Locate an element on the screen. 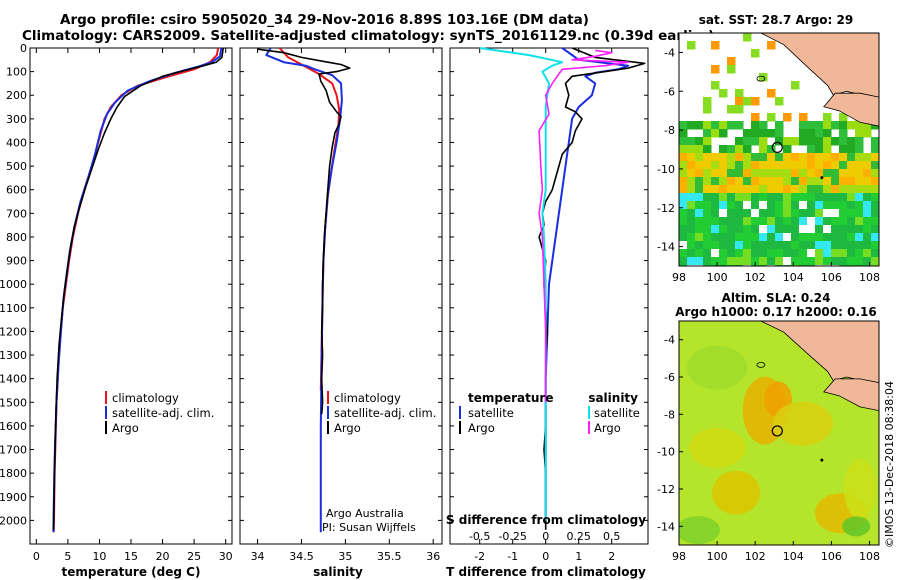  s-diff-tick-label: -0.5 is located at coordinates (479, 536).